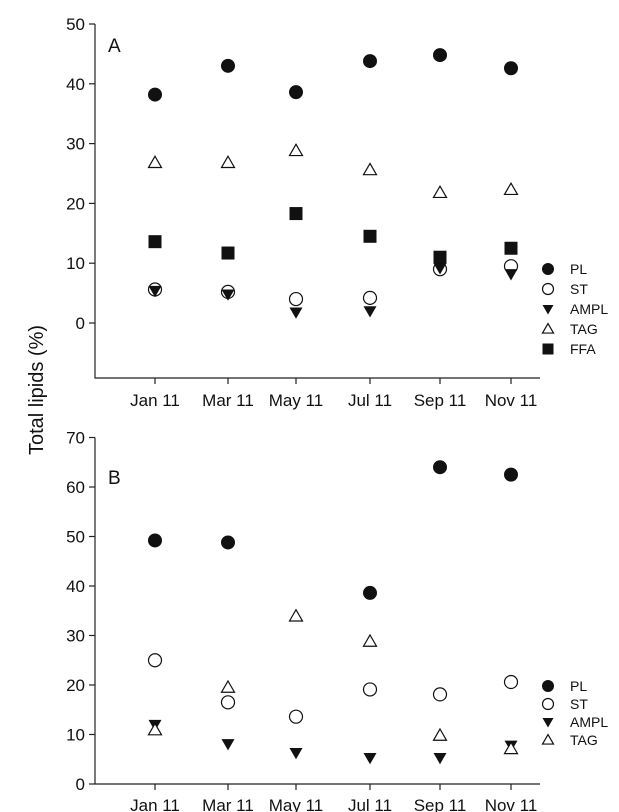 This screenshot has width=619, height=812. Describe the element at coordinates (37, 390) in the screenshot. I see `y-axis-label: Total lipids (%)` at that location.